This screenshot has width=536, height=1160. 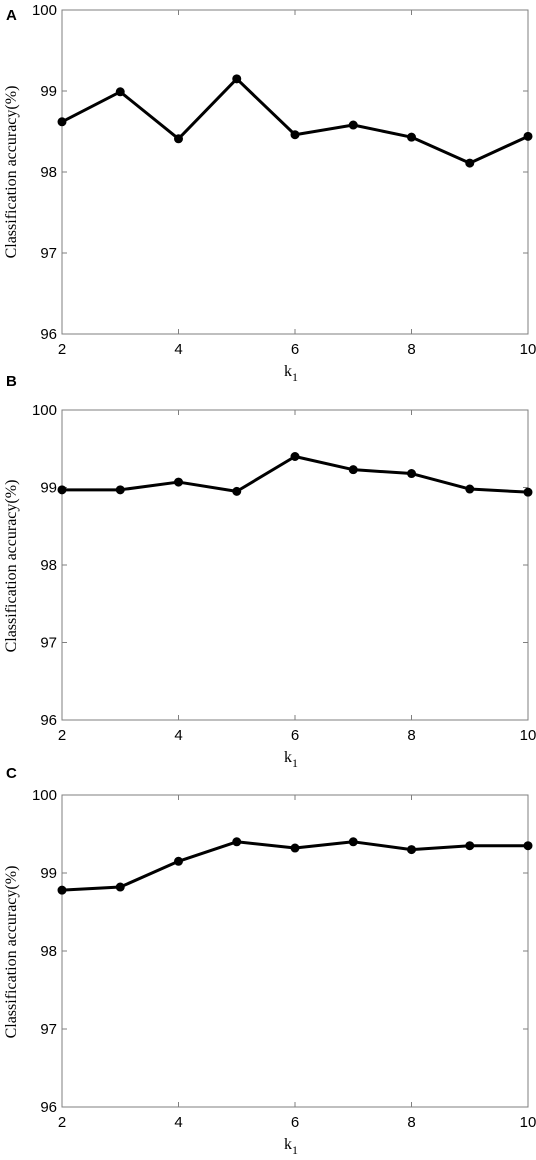 I want to click on panel-letter: A, so click(x=11, y=15).